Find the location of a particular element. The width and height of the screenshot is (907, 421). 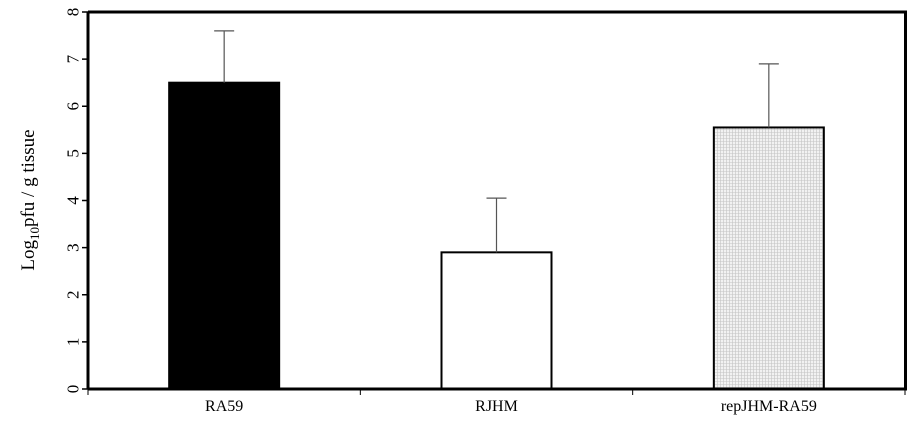

y-axis-title: Log10pfu / g tissue is located at coordinates (30, 199).